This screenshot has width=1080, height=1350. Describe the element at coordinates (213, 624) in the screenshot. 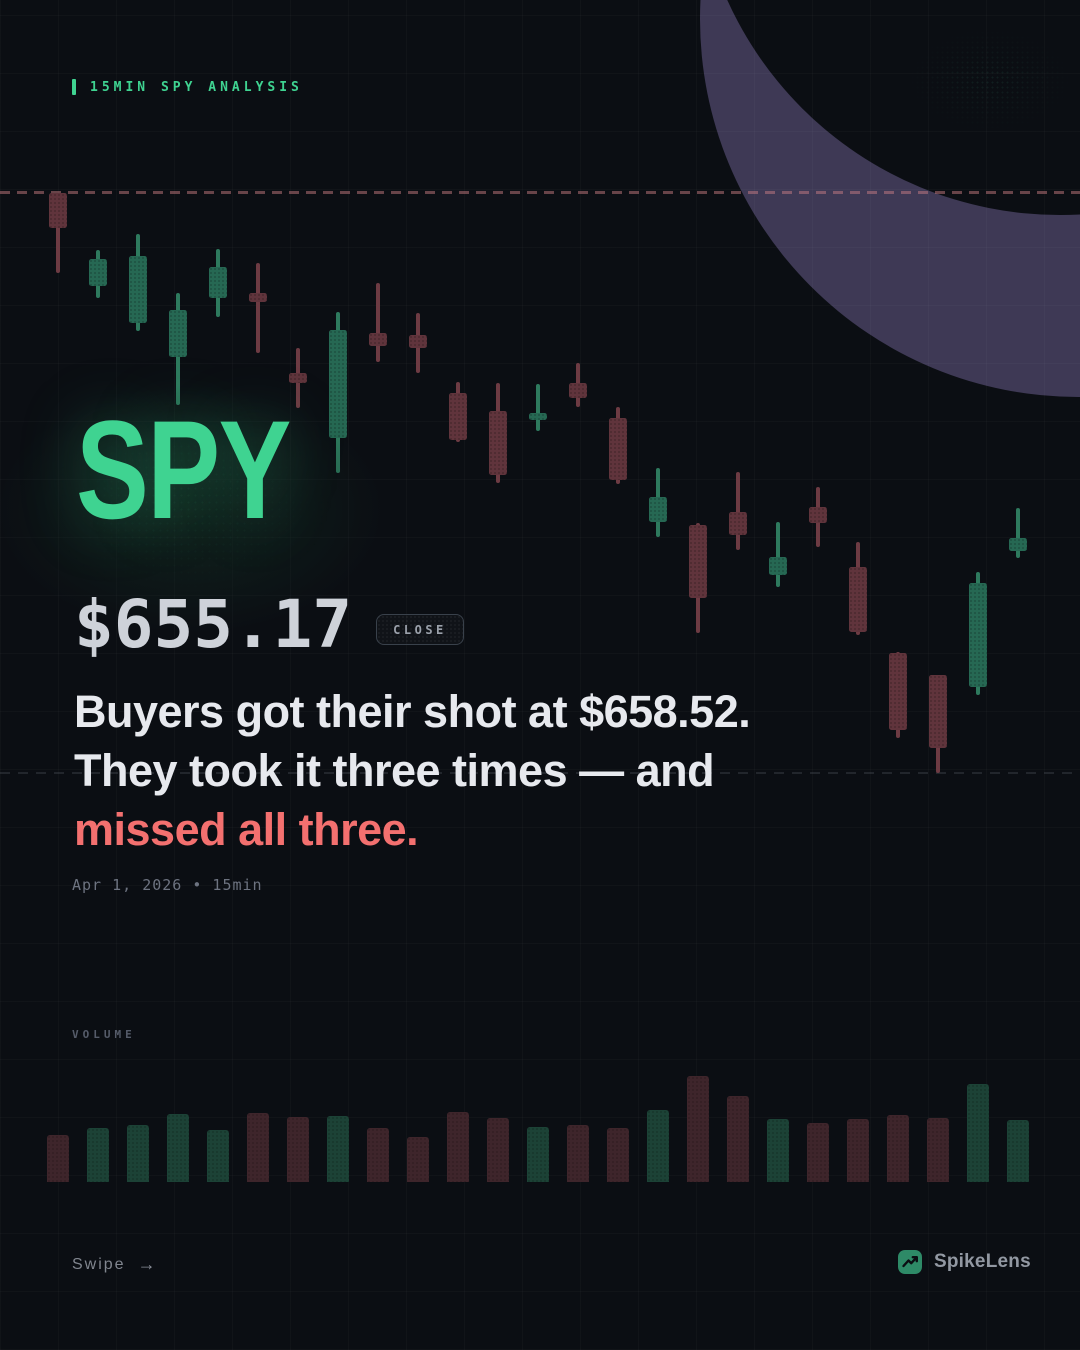

I see `close-price: $655.17` at that location.